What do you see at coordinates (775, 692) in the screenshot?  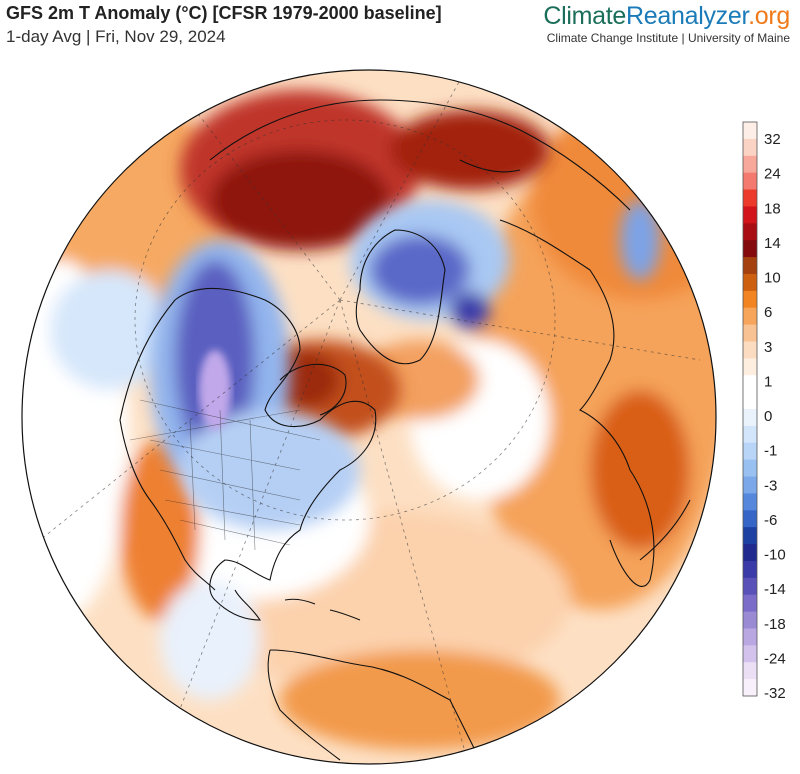 I see `legend-tick-label: -32` at bounding box center [775, 692].